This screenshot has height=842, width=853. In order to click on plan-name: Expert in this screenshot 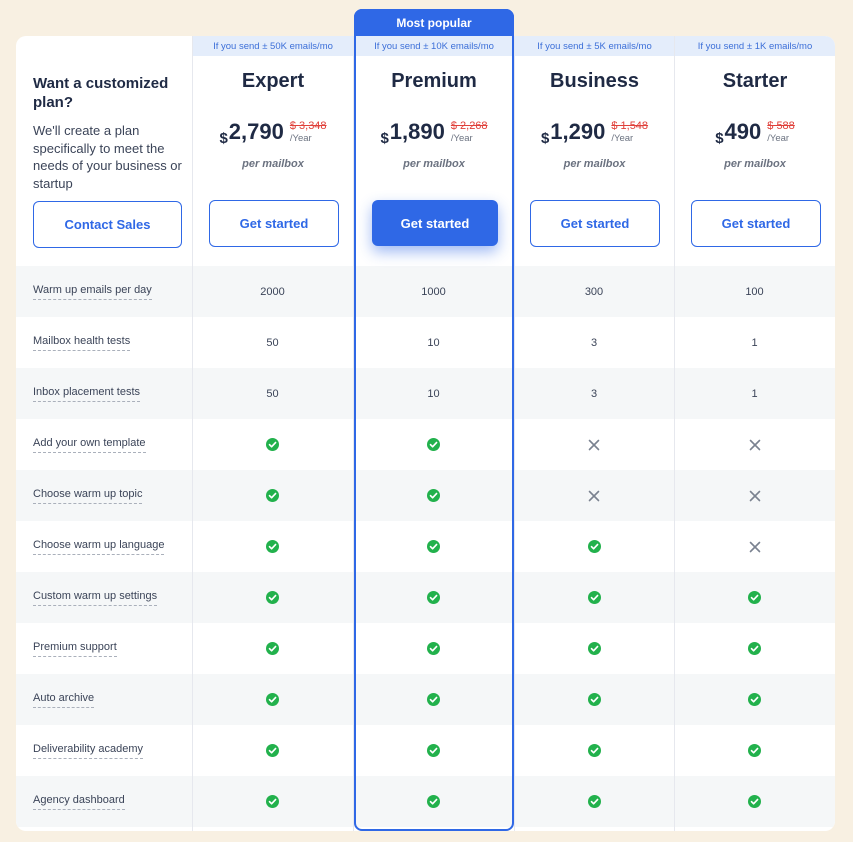, I will do `click(273, 81)`.